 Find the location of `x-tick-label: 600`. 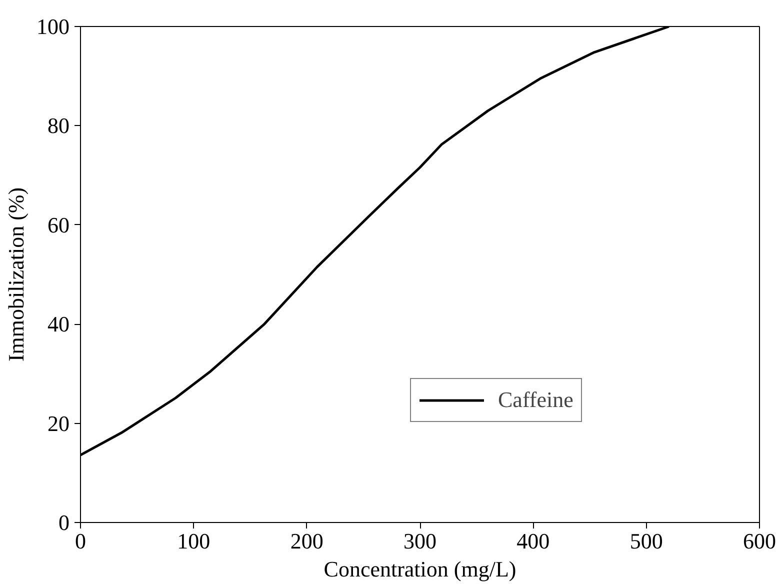

x-tick-label: 600 is located at coordinates (759, 541).